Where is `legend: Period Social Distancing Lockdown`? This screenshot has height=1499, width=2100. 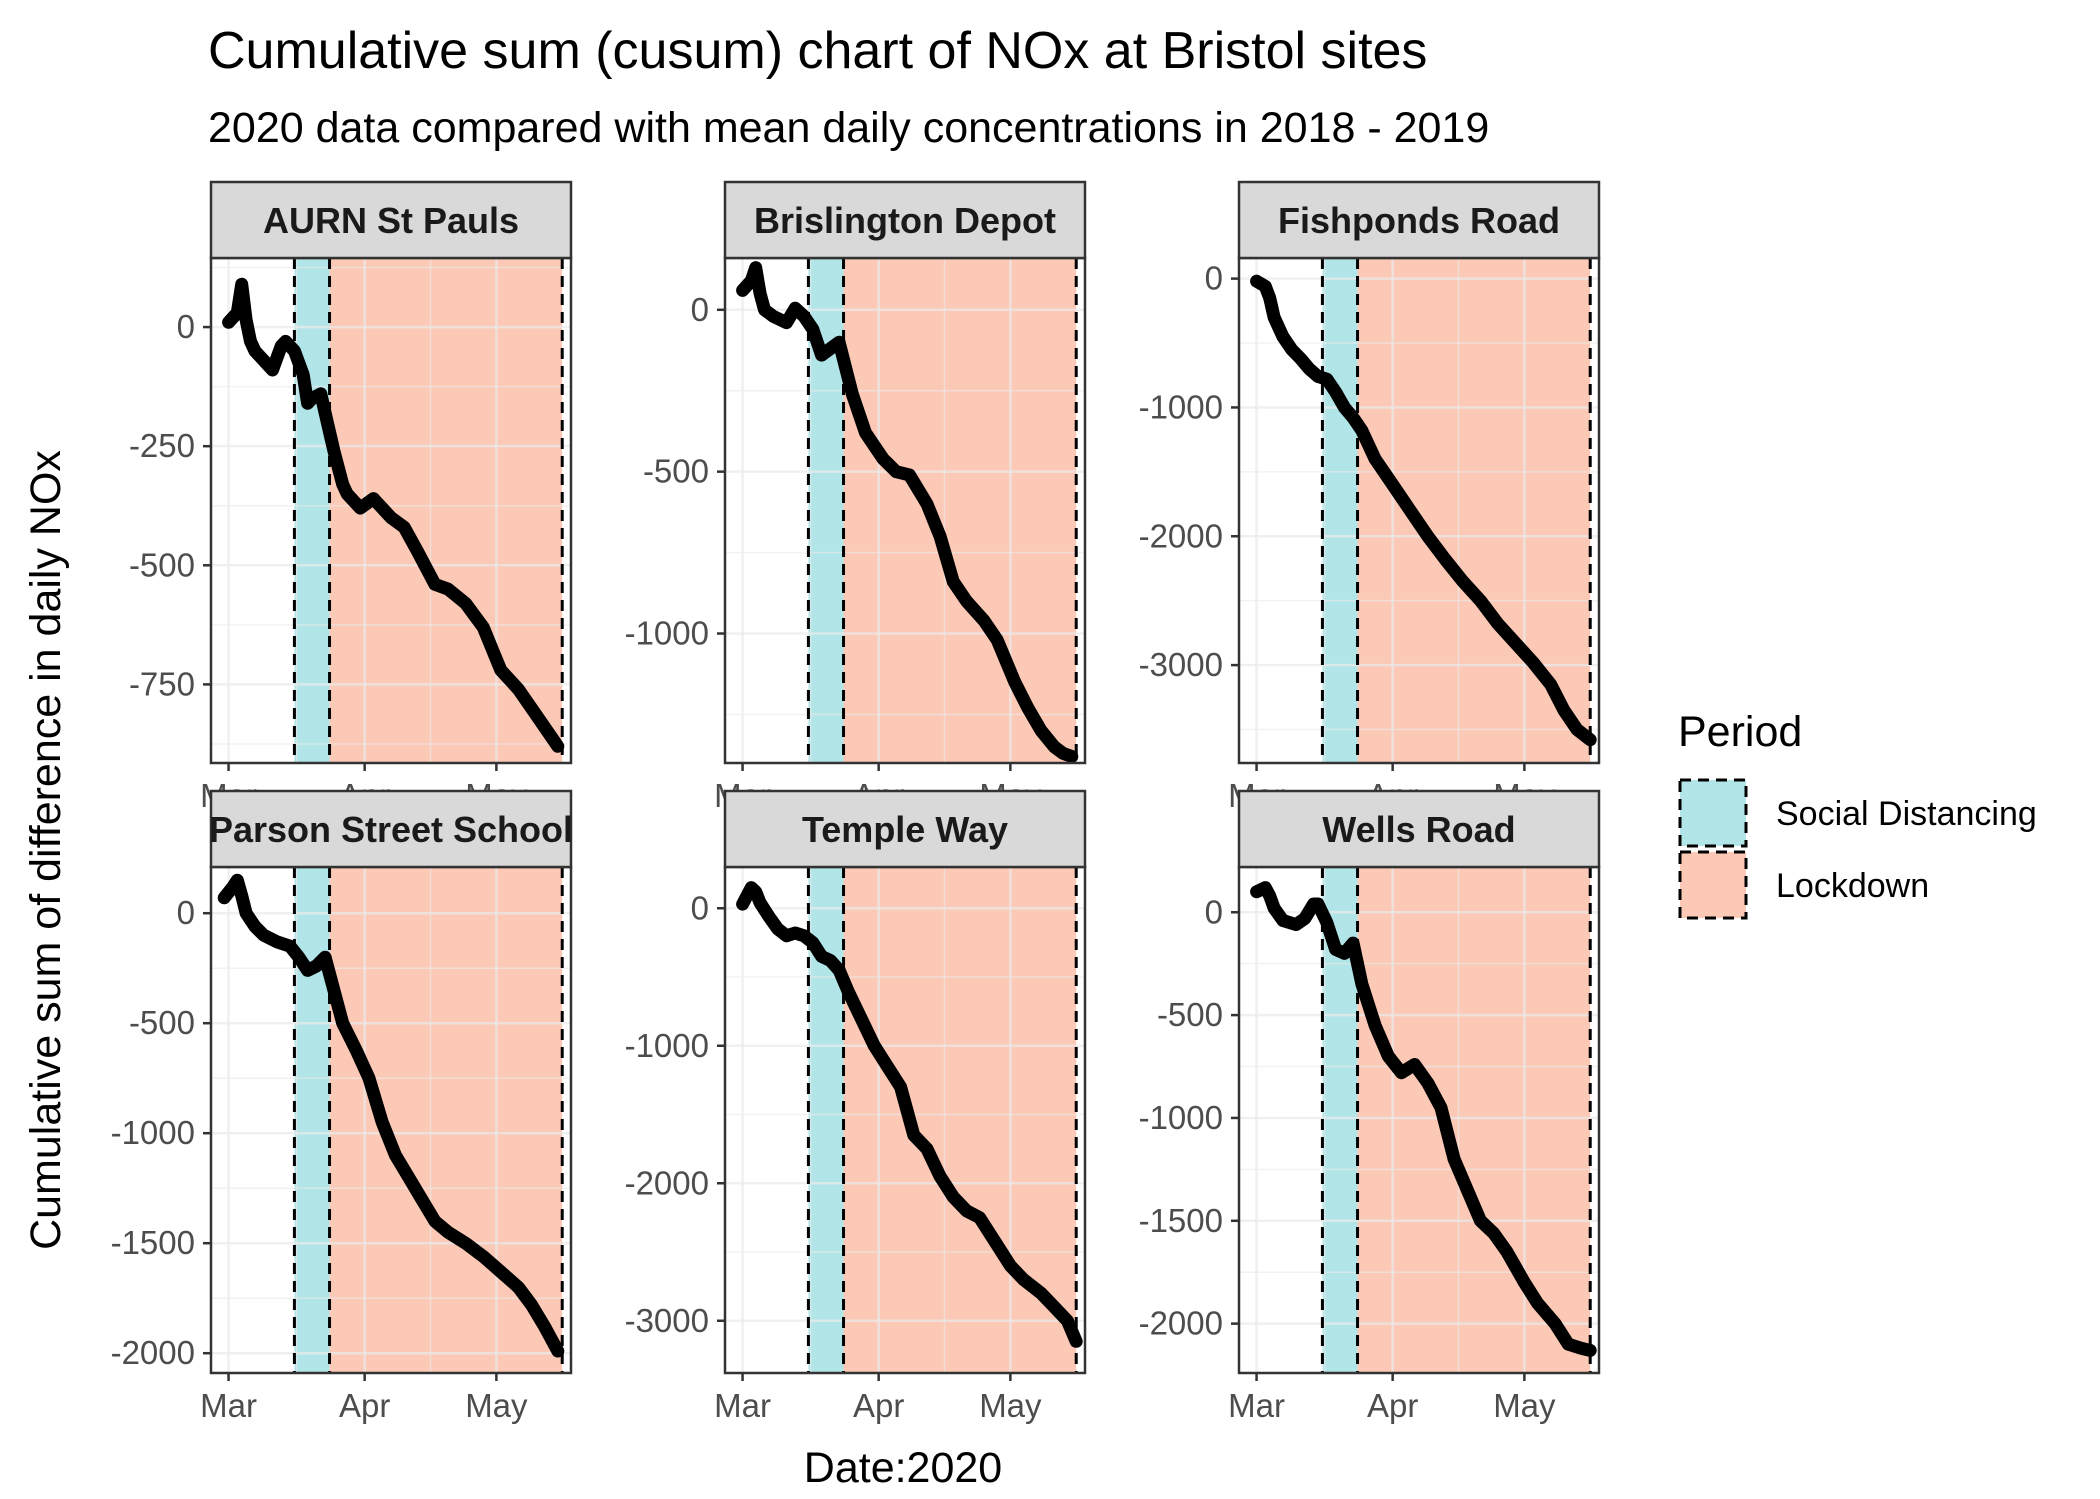 legend: Period Social Distancing Lockdown is located at coordinates (1857, 814).